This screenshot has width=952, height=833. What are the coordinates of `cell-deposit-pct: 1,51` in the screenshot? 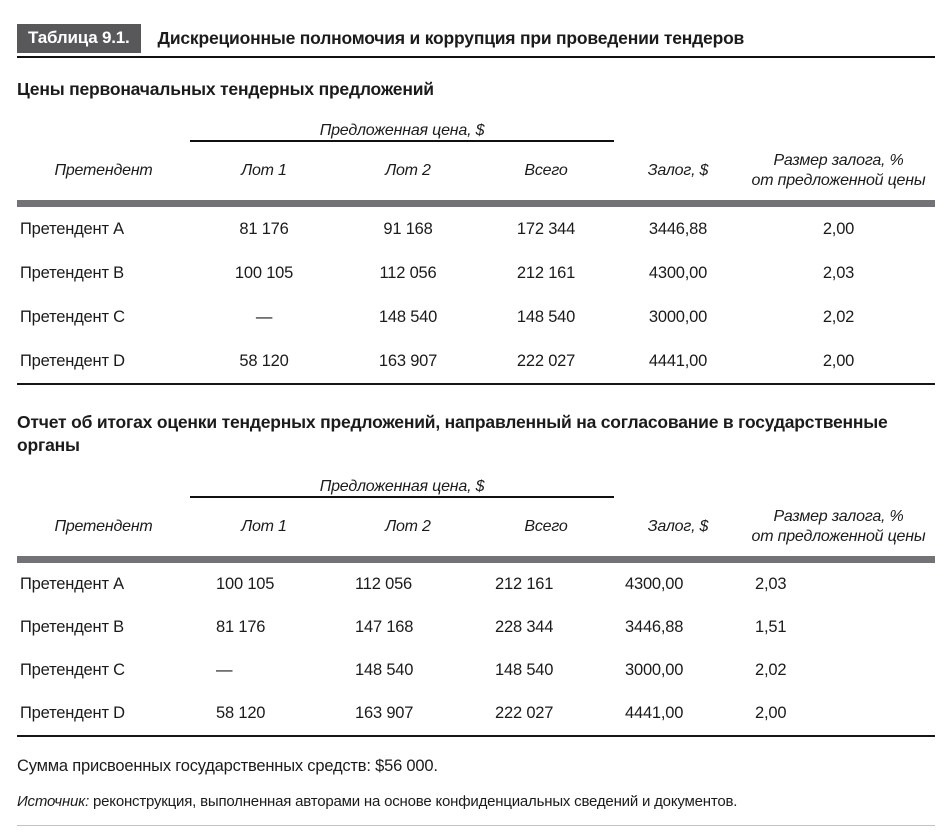 It's located at (771, 627).